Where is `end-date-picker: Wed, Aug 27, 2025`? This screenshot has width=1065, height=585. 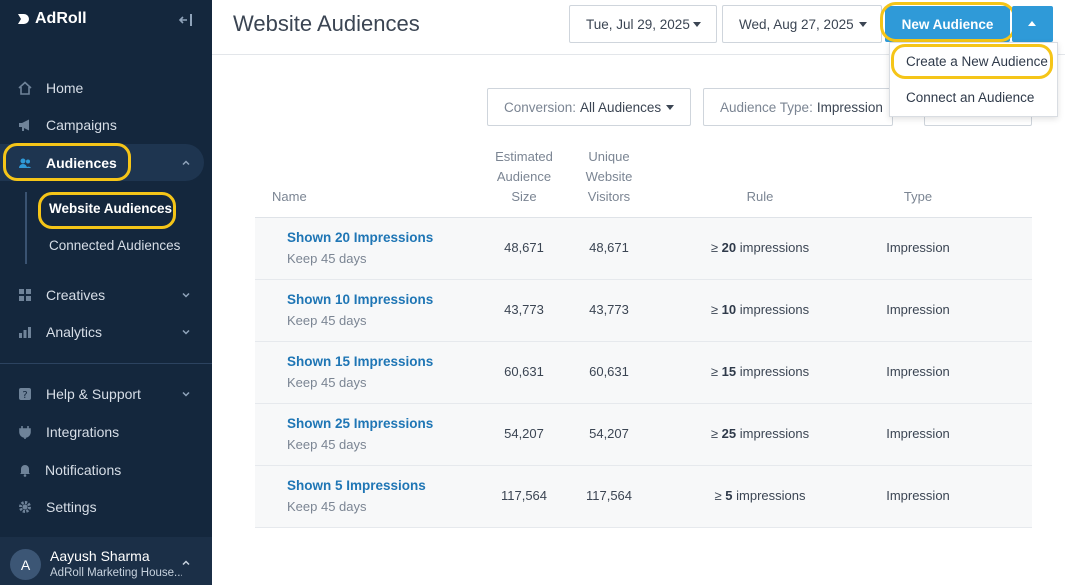 end-date-picker: Wed, Aug 27, 2025 is located at coordinates (802, 24).